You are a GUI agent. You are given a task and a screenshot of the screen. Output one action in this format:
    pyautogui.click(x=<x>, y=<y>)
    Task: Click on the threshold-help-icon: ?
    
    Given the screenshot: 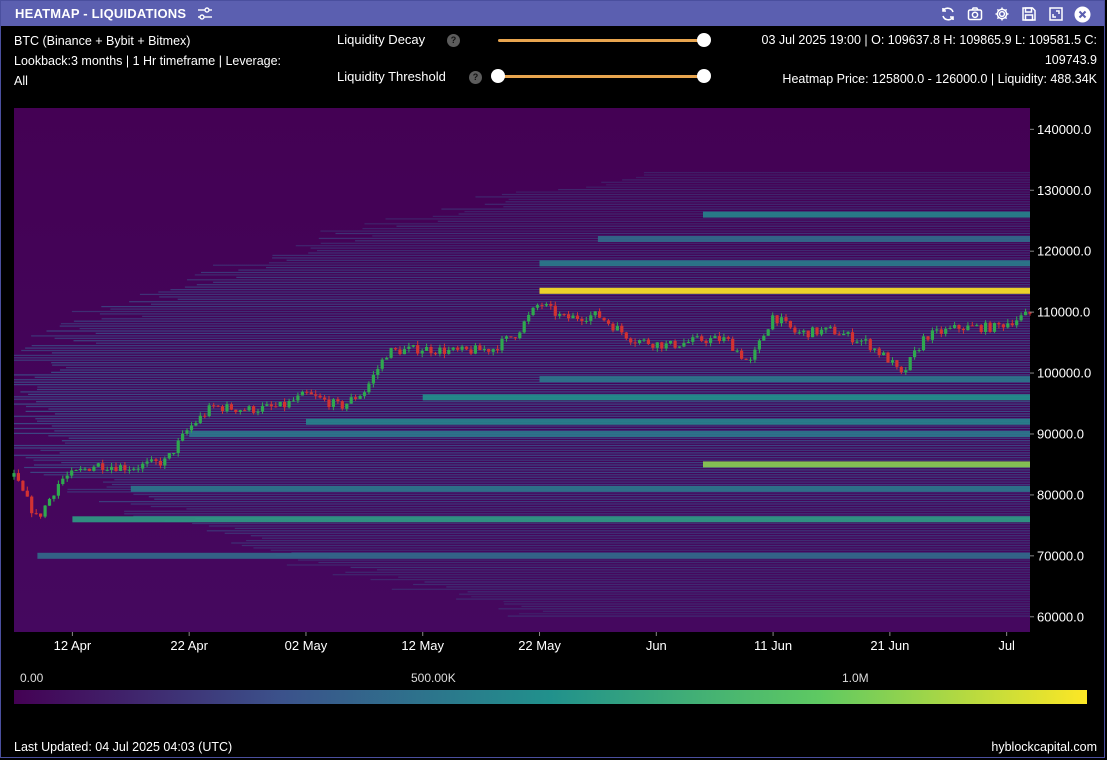 What is the action you would take?
    pyautogui.click(x=475, y=77)
    